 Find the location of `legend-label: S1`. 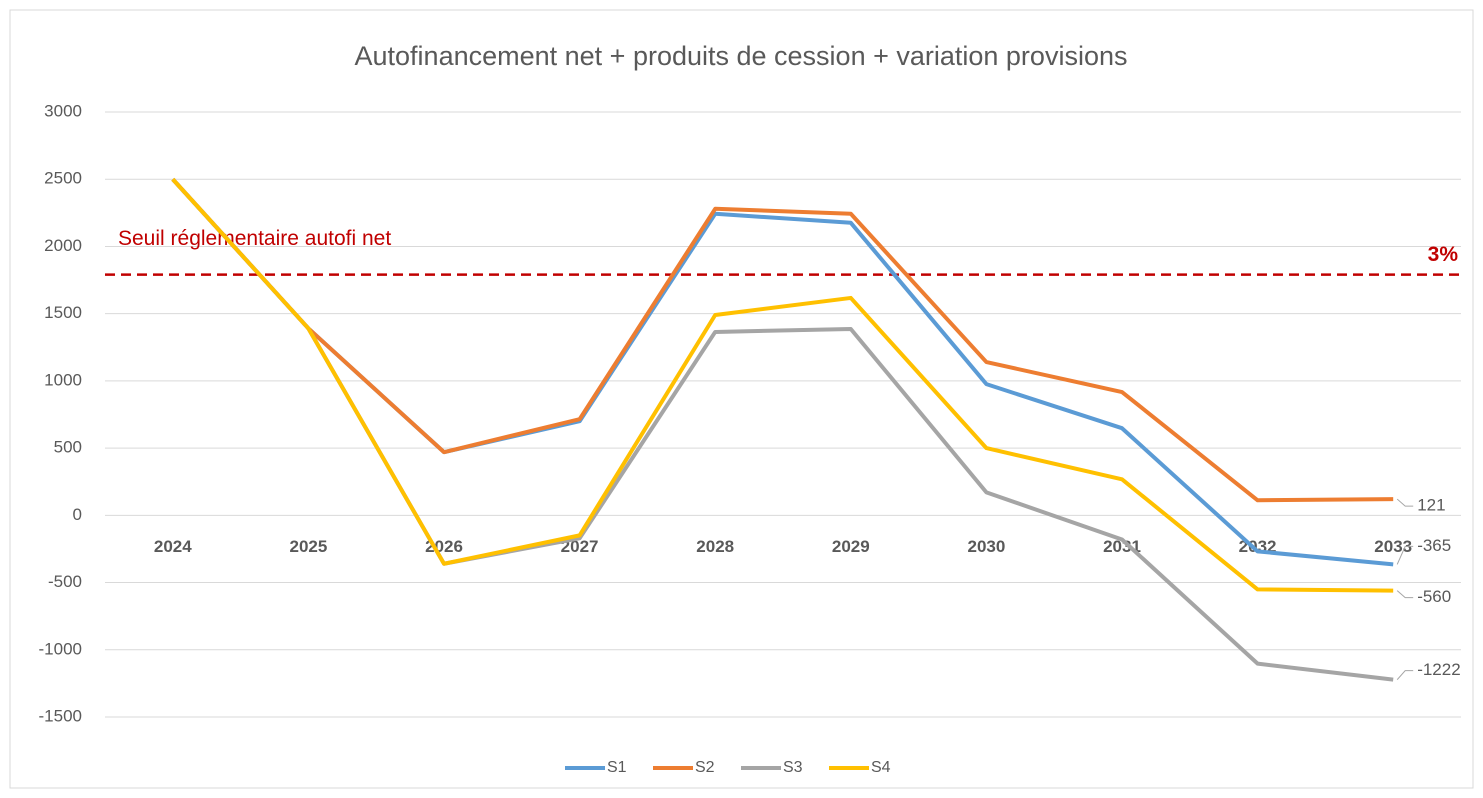

legend-label: S1 is located at coordinates (617, 767).